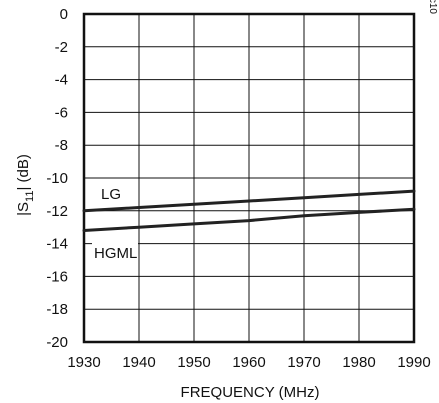 The image size is (439, 403). Describe the element at coordinates (249, 201) in the screenshot. I see `series-line-lg` at that location.